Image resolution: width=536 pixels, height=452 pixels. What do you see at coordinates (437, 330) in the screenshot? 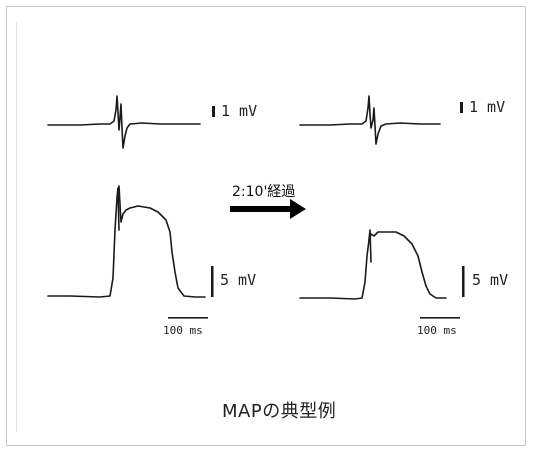
I see `time-scale-label-right: 100 ms` at bounding box center [437, 330].